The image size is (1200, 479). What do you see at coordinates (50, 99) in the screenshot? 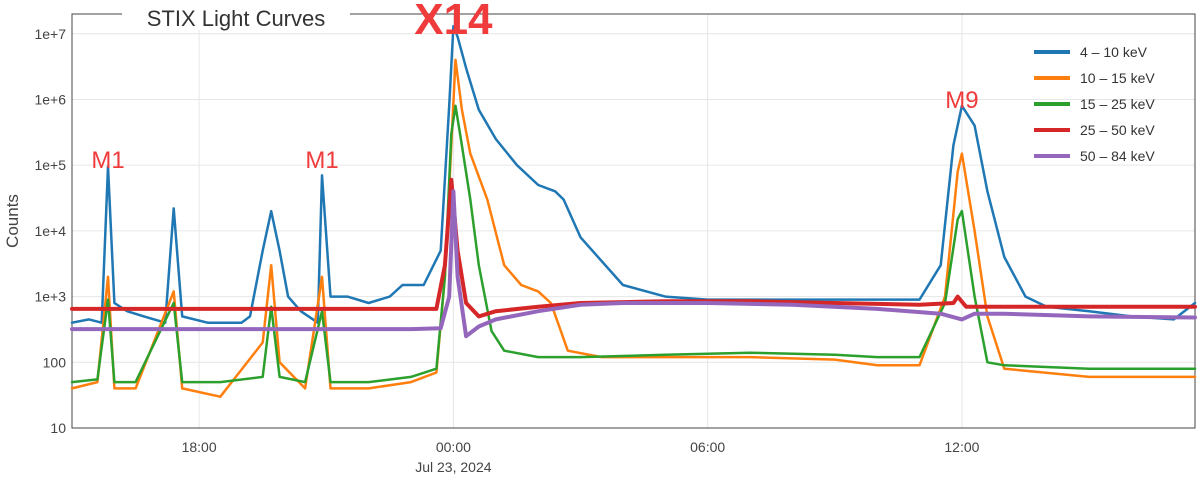
I see `y-tick-label: 1e+6` at bounding box center [50, 99].